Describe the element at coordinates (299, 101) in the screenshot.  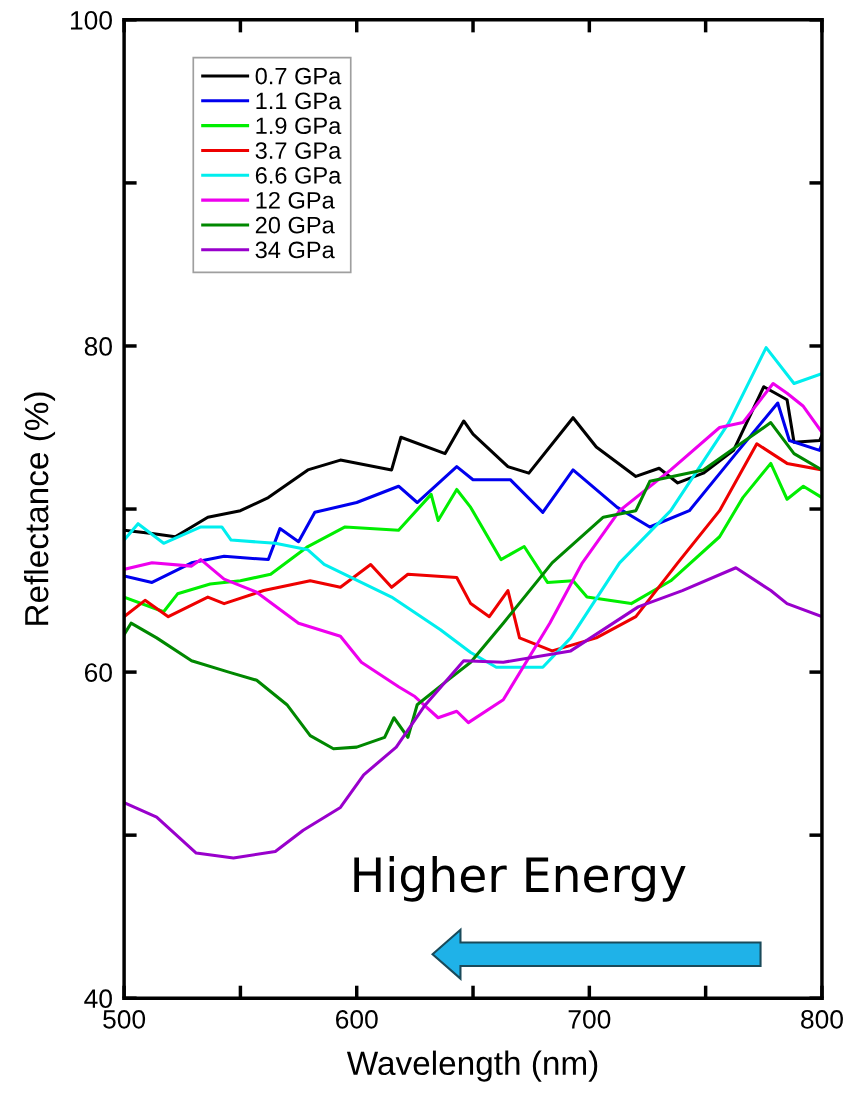
I see `legend-label: 1.1 GPa` at that location.